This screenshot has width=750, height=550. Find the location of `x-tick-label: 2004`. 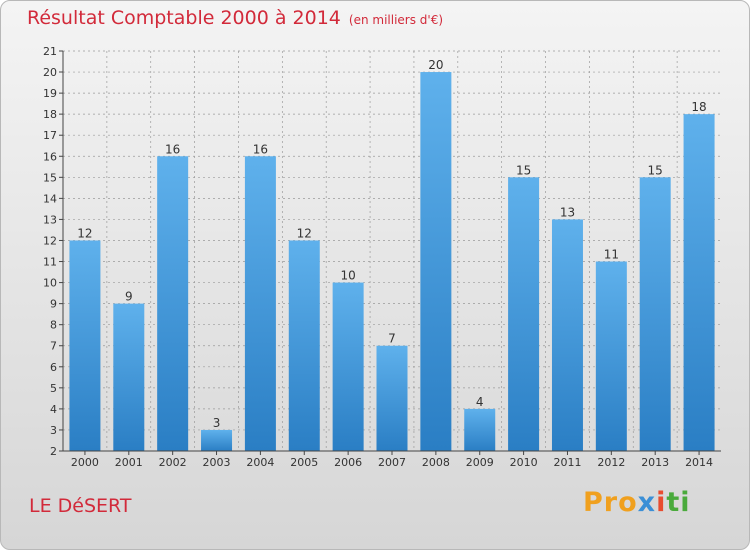

x-tick-label: 2004 is located at coordinates (260, 462).